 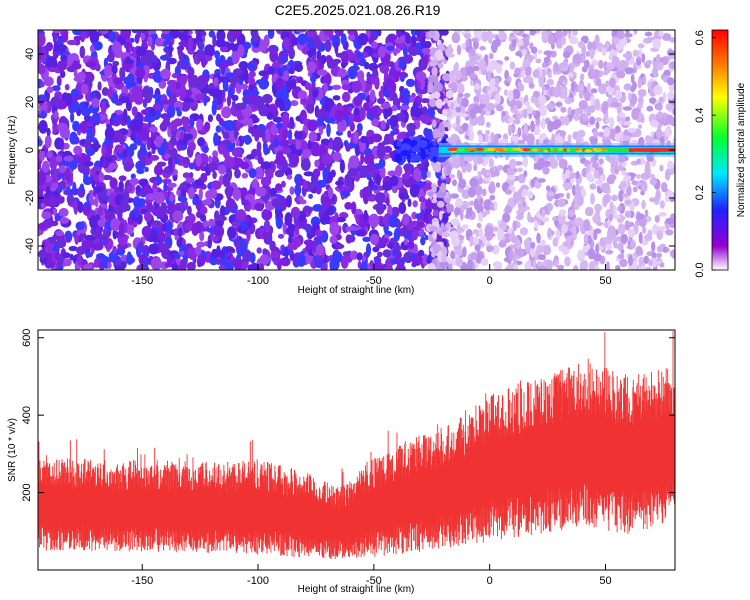 I want to click on colorbar-tick-label: 0.6, so click(x=700, y=37).